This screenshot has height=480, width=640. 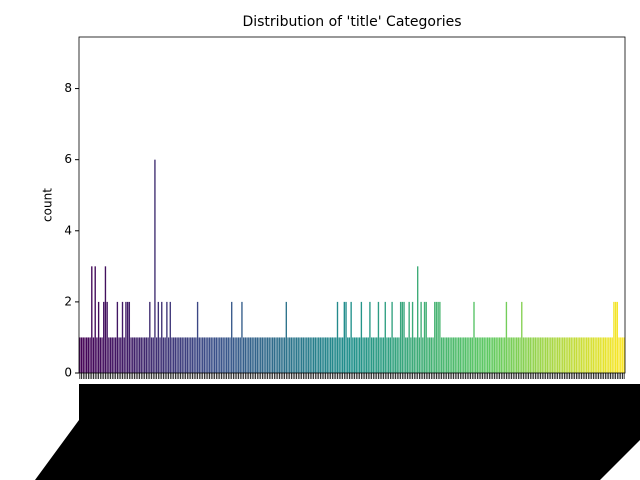 What do you see at coordinates (48, 205) in the screenshot?
I see `y-axis-label: count` at bounding box center [48, 205].